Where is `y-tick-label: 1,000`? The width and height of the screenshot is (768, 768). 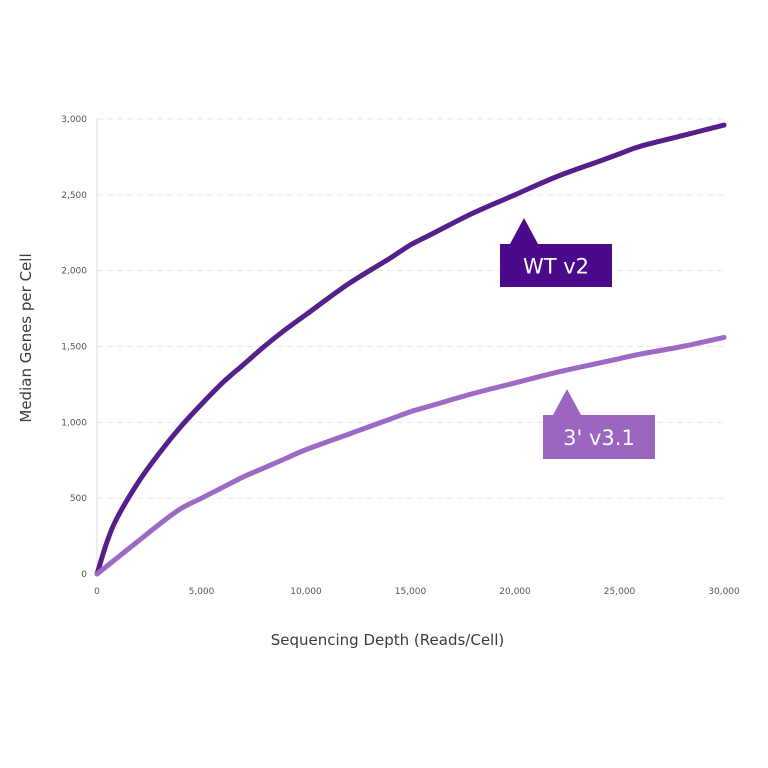
y-tick-label: 1,000 is located at coordinates (74, 423).